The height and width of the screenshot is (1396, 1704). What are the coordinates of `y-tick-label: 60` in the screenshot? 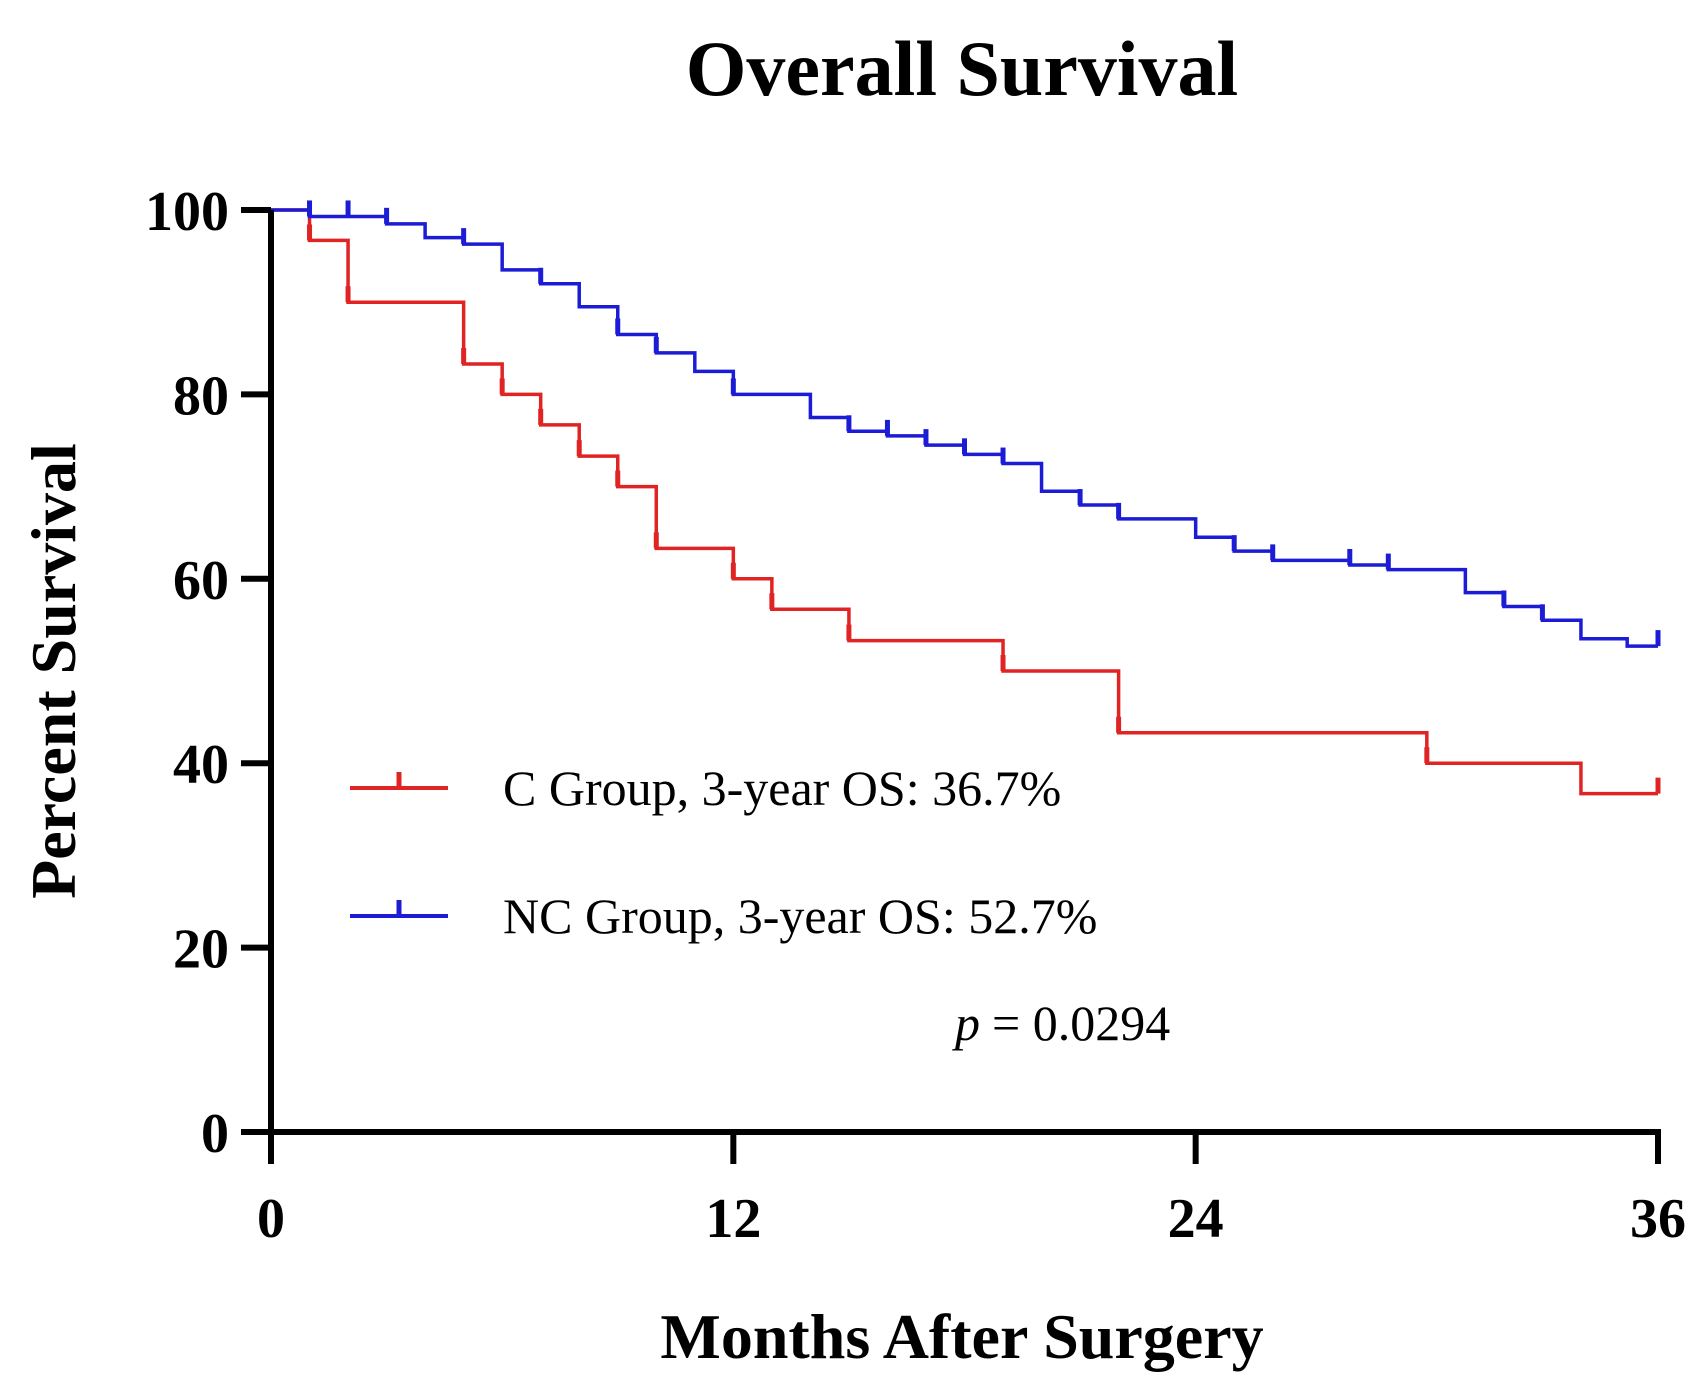 It's located at (201, 581).